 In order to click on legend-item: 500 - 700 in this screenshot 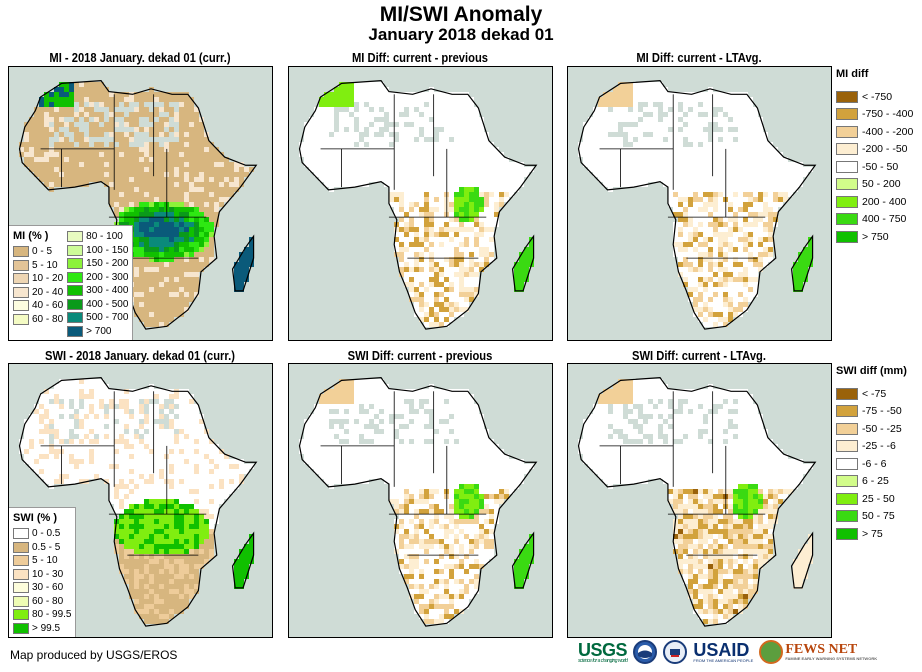, I will do `click(97, 318)`.